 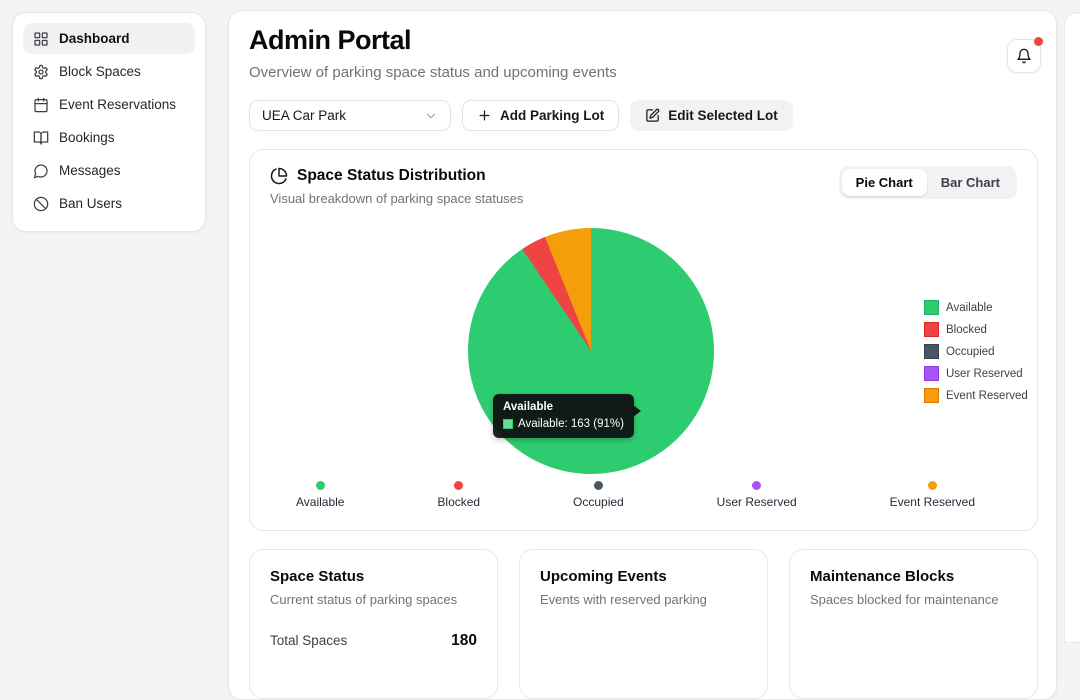 What do you see at coordinates (882, 576) in the screenshot?
I see `card-title: Maintenance Blocks` at bounding box center [882, 576].